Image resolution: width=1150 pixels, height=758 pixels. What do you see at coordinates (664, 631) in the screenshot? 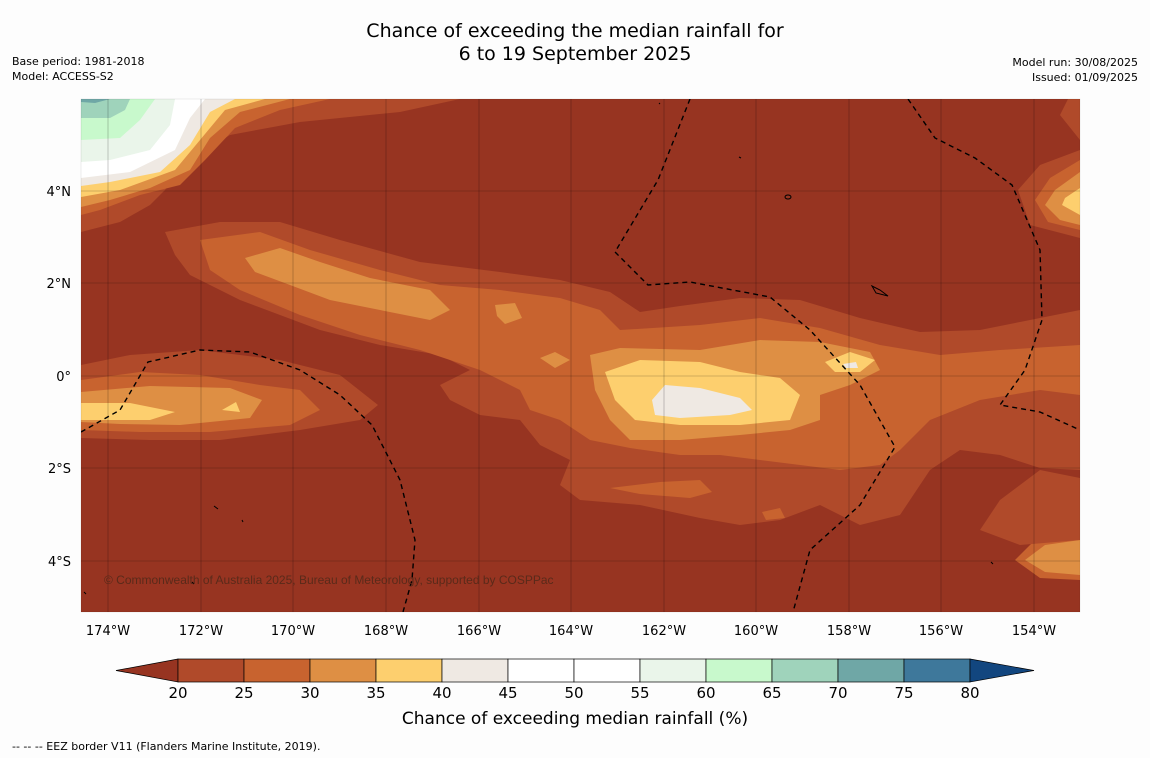
I see `lon-tick-label: 162°W` at bounding box center [664, 631].